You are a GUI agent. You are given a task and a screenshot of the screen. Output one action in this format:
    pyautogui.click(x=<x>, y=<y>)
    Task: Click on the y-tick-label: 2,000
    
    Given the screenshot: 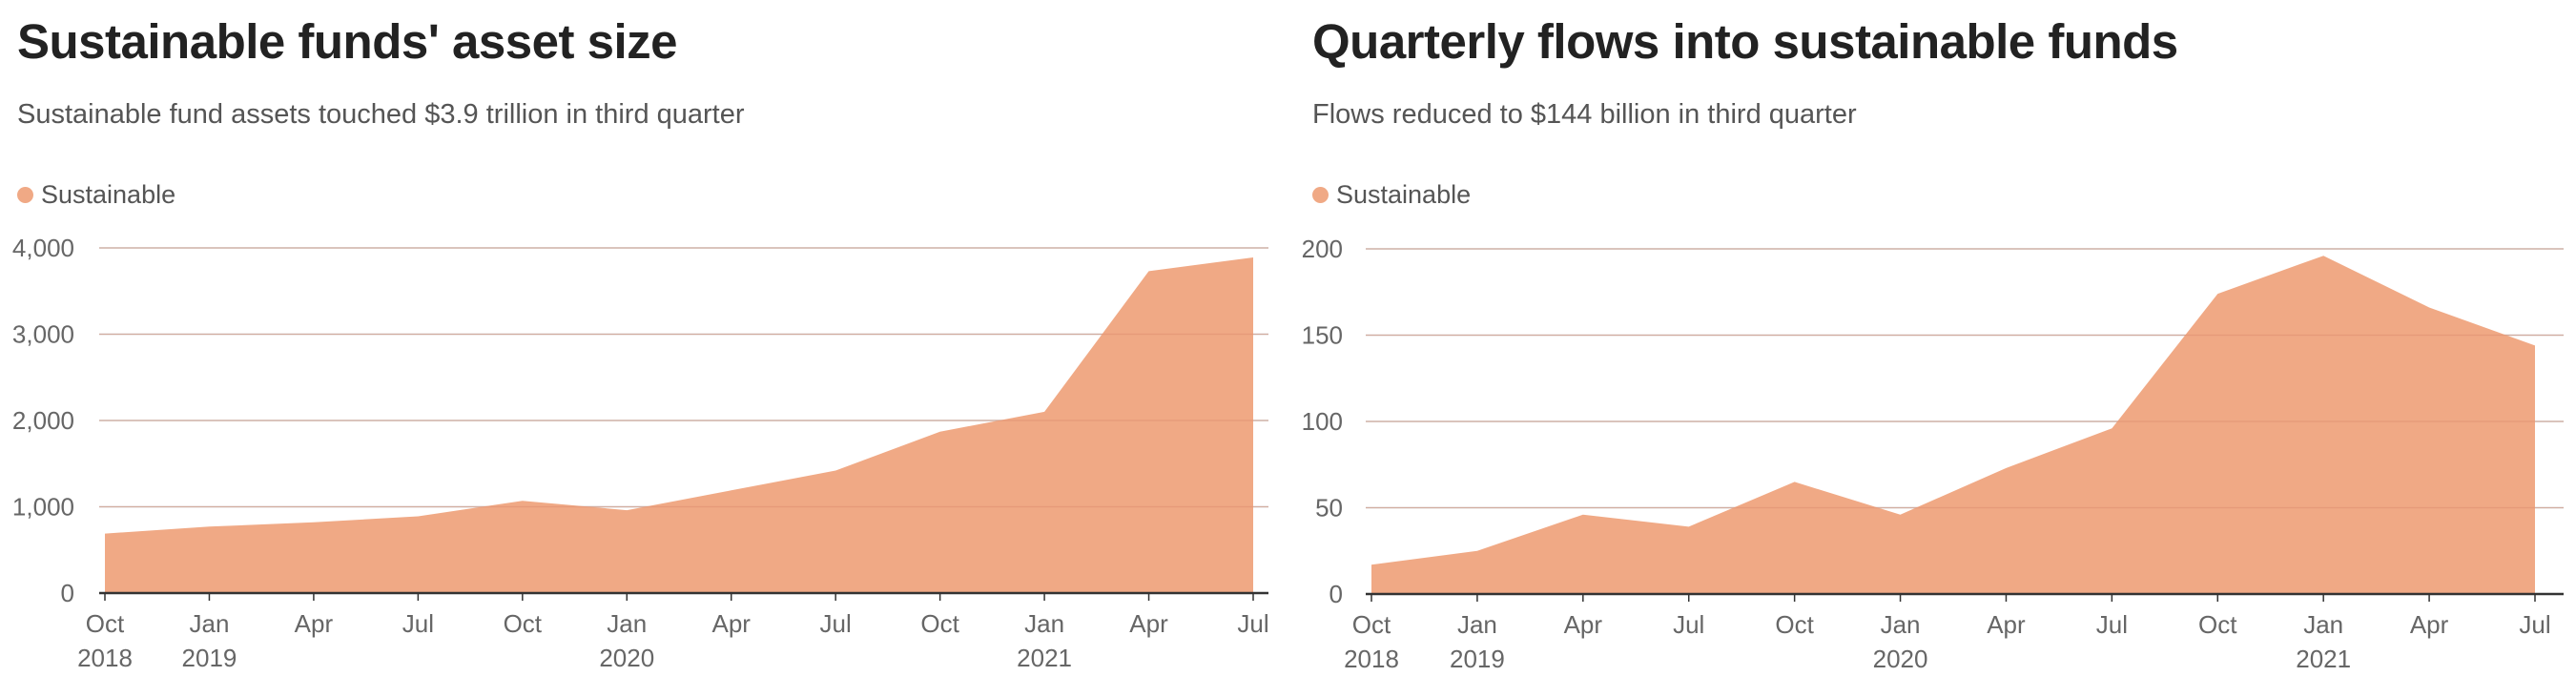 What is the action you would take?
    pyautogui.click(x=43, y=421)
    